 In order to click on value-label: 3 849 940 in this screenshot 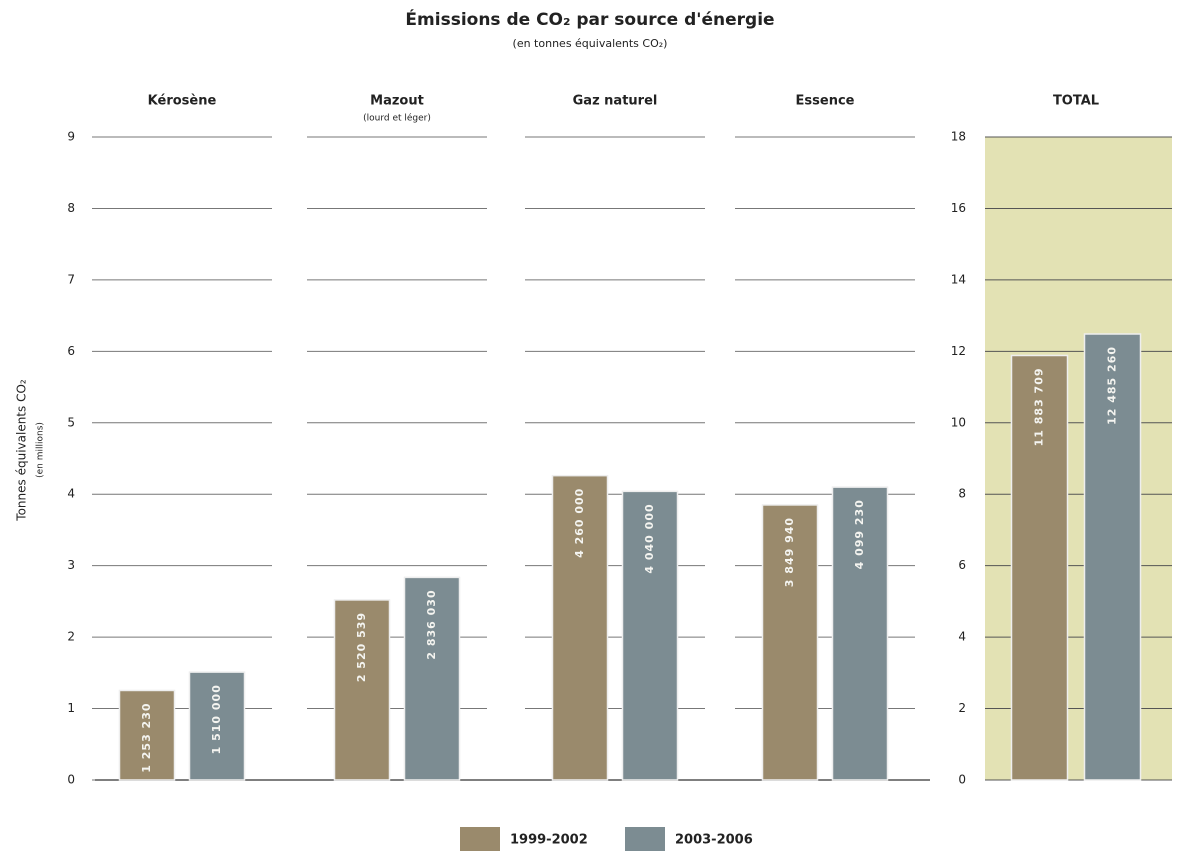, I will do `click(789, 552)`.